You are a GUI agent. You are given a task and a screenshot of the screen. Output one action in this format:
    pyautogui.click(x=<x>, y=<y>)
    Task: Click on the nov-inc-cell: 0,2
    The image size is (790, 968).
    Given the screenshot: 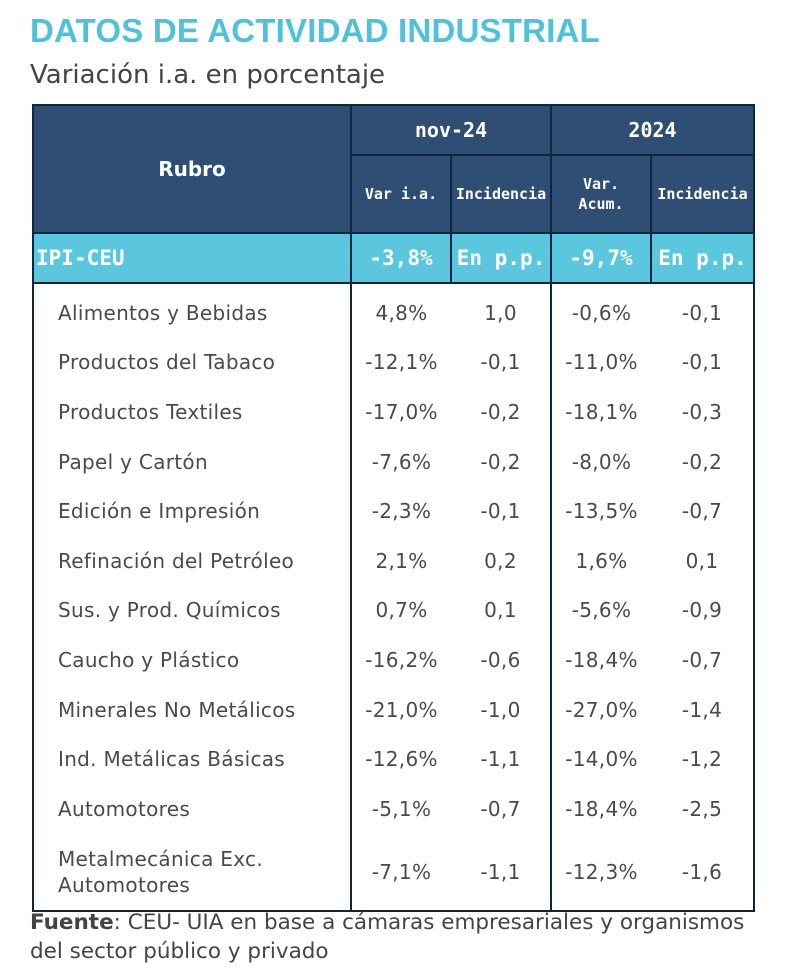 What is the action you would take?
    pyautogui.click(x=500, y=560)
    